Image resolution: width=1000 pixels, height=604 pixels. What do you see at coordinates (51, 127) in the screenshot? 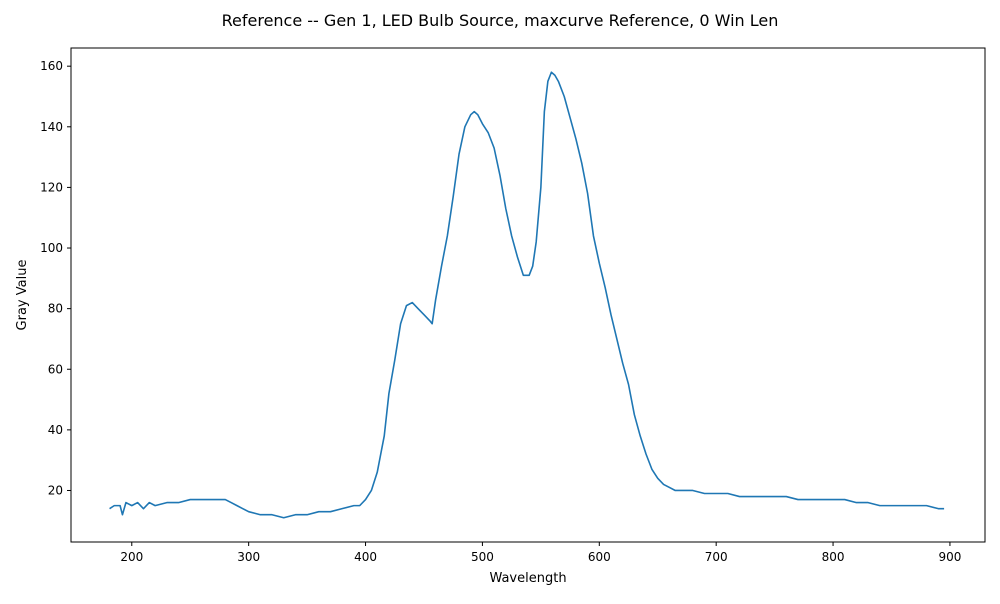
I see `y-tick-label: 140` at bounding box center [51, 127].